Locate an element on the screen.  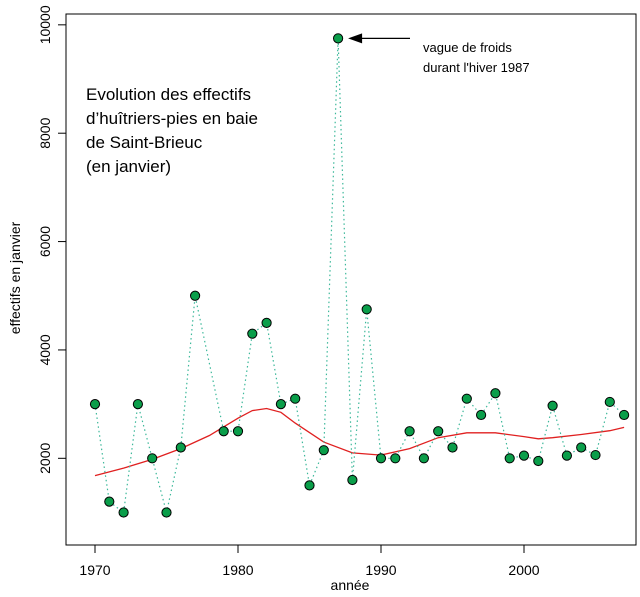
y-axis: 2000 4000 6000 8000 10000 is located at coordinates (52, 239).